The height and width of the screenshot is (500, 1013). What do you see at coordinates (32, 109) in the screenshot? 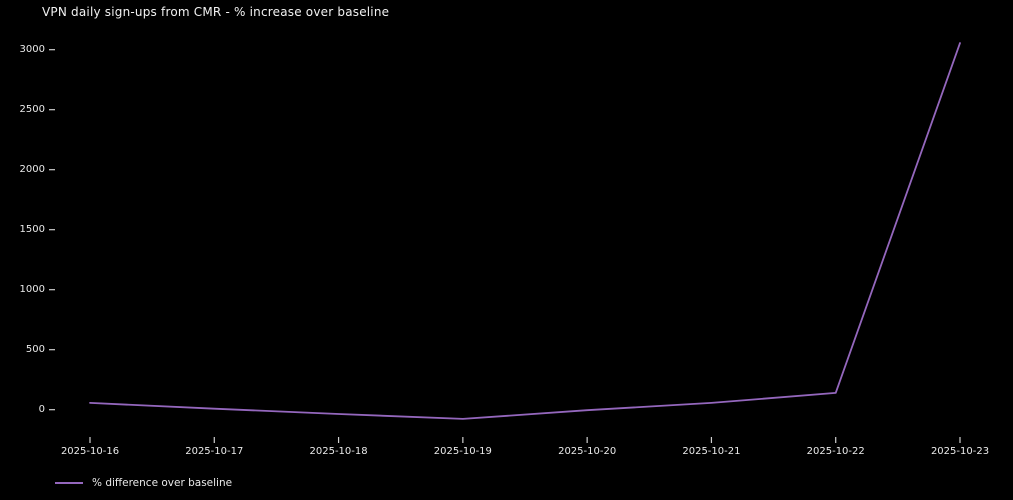
I see `y-tick-label: 2500` at bounding box center [32, 109].